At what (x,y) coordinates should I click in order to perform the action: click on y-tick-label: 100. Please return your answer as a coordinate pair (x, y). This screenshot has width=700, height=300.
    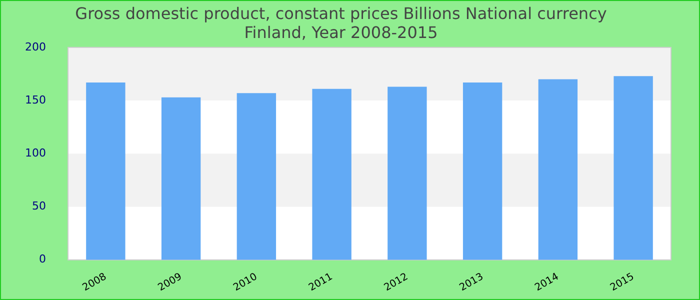
    Looking at the image, I should click on (35, 153).